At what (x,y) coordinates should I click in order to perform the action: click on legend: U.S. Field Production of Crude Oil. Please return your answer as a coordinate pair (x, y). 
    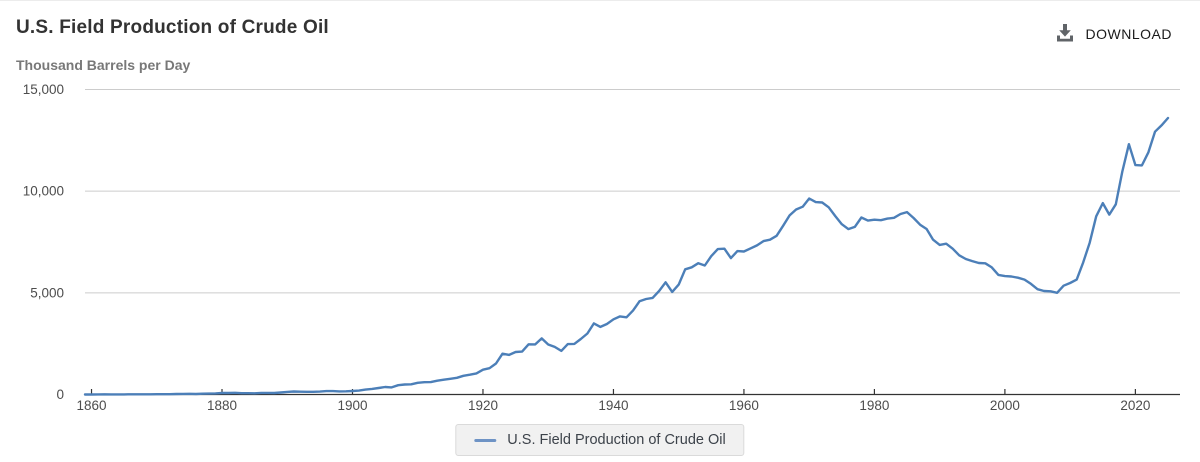
    Looking at the image, I should click on (600, 440).